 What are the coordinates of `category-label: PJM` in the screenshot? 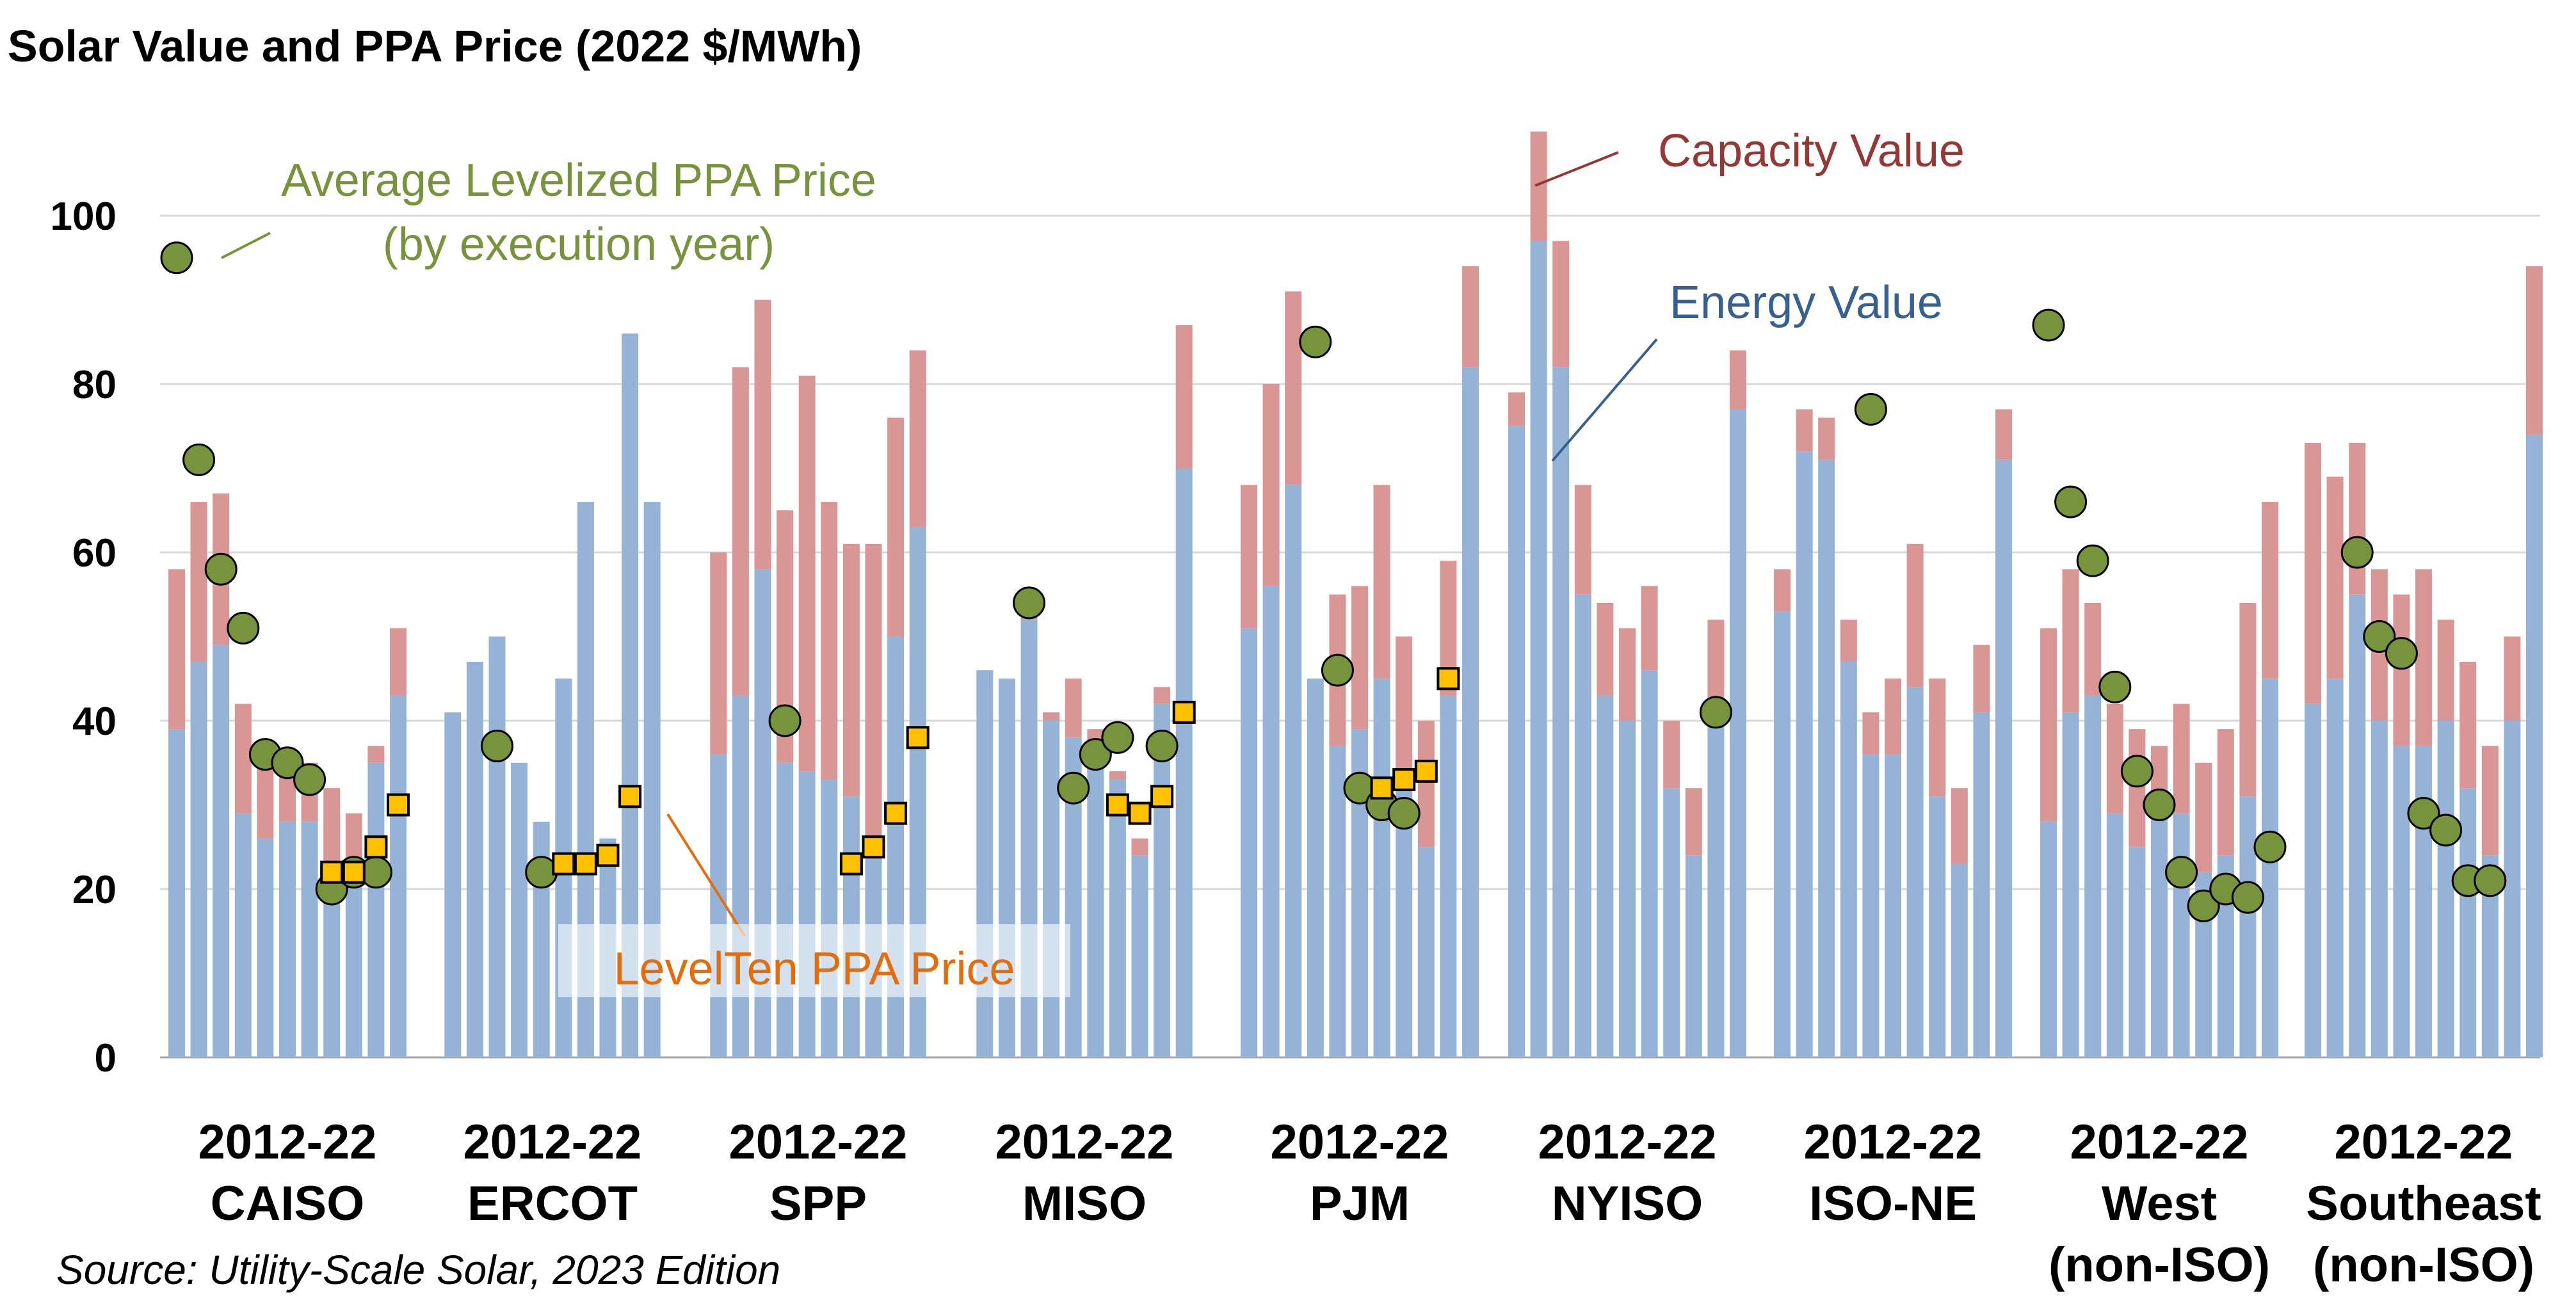 It's located at (1360, 1203).